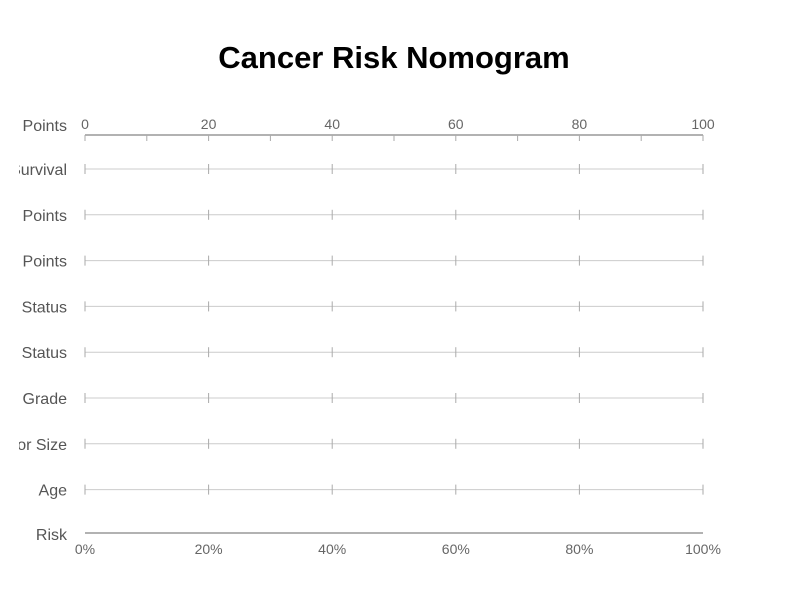 Image resolution: width=800 pixels, height=600 pixels. I want to click on points-tick-label: 20, so click(209, 124).